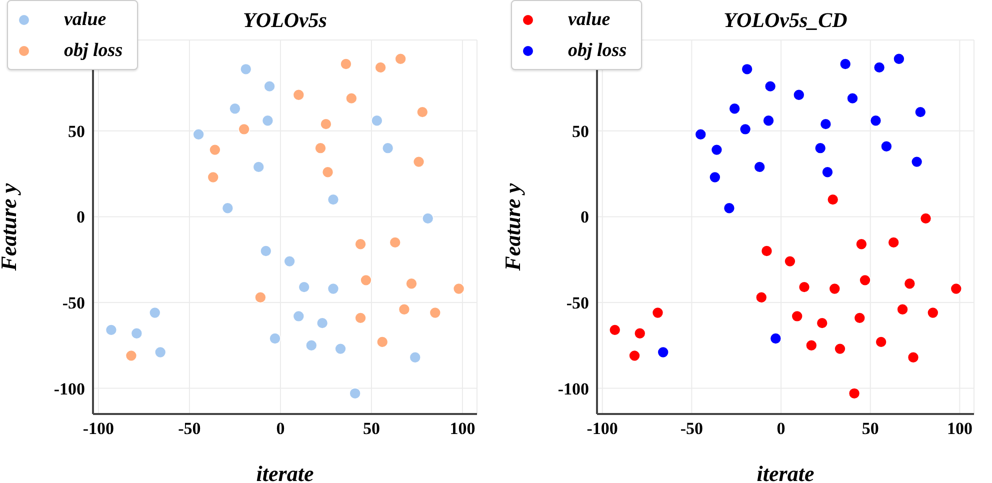  What do you see at coordinates (512, 227) in the screenshot?
I see `y-axis-title: Feature y` at bounding box center [512, 227].